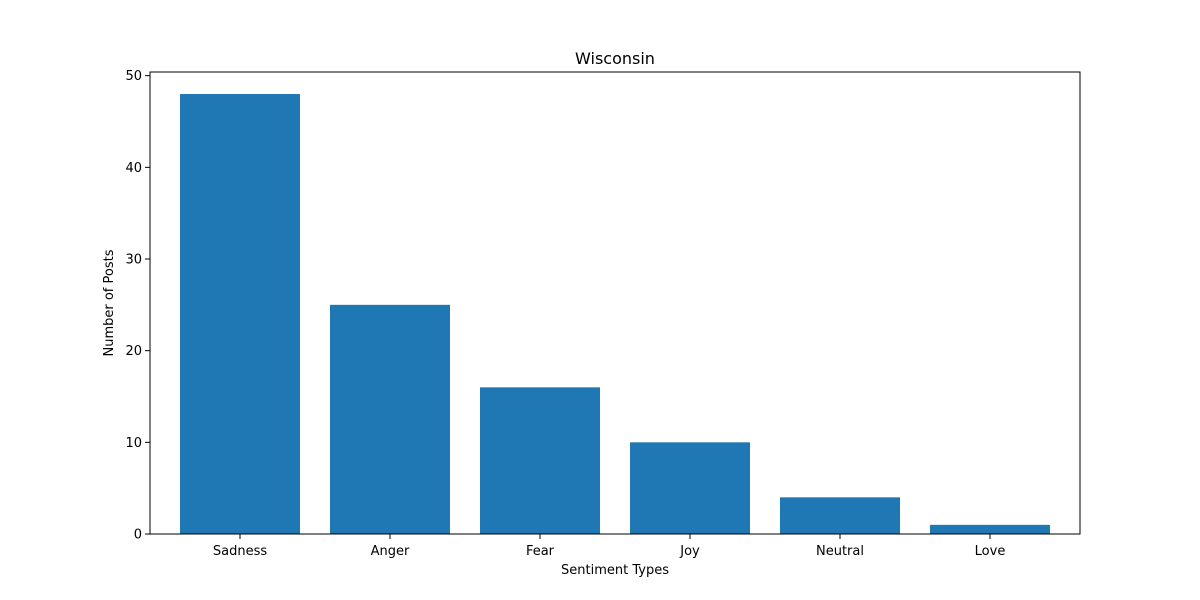 The width and height of the screenshot is (1200, 600). I want to click on x-axis-label: Sentiment Types, so click(615, 570).